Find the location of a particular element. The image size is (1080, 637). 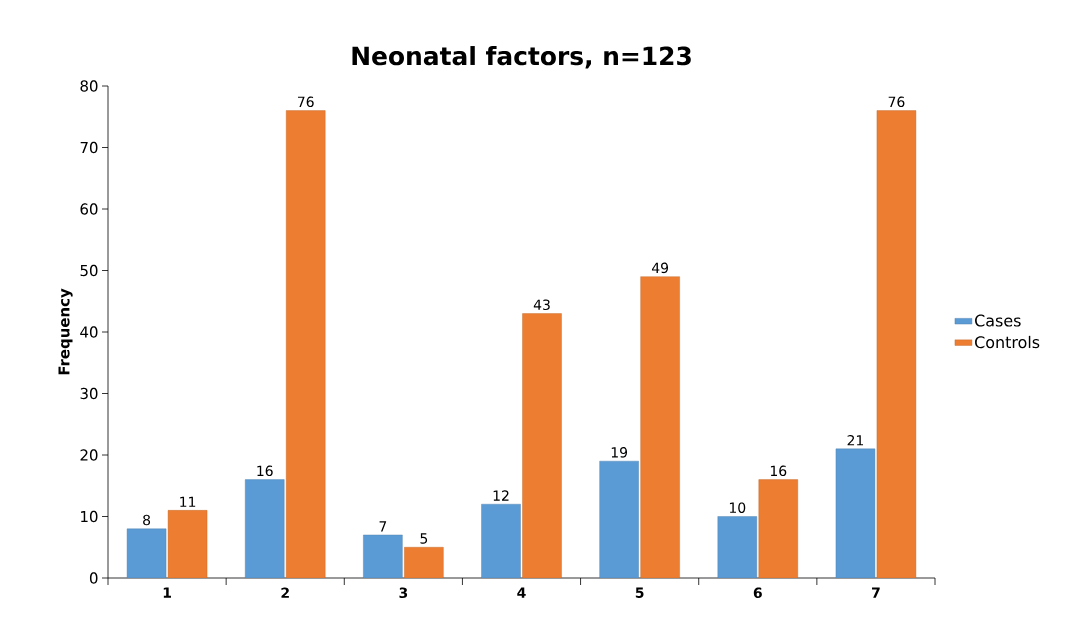

legend-label: Controls is located at coordinates (1007, 342).